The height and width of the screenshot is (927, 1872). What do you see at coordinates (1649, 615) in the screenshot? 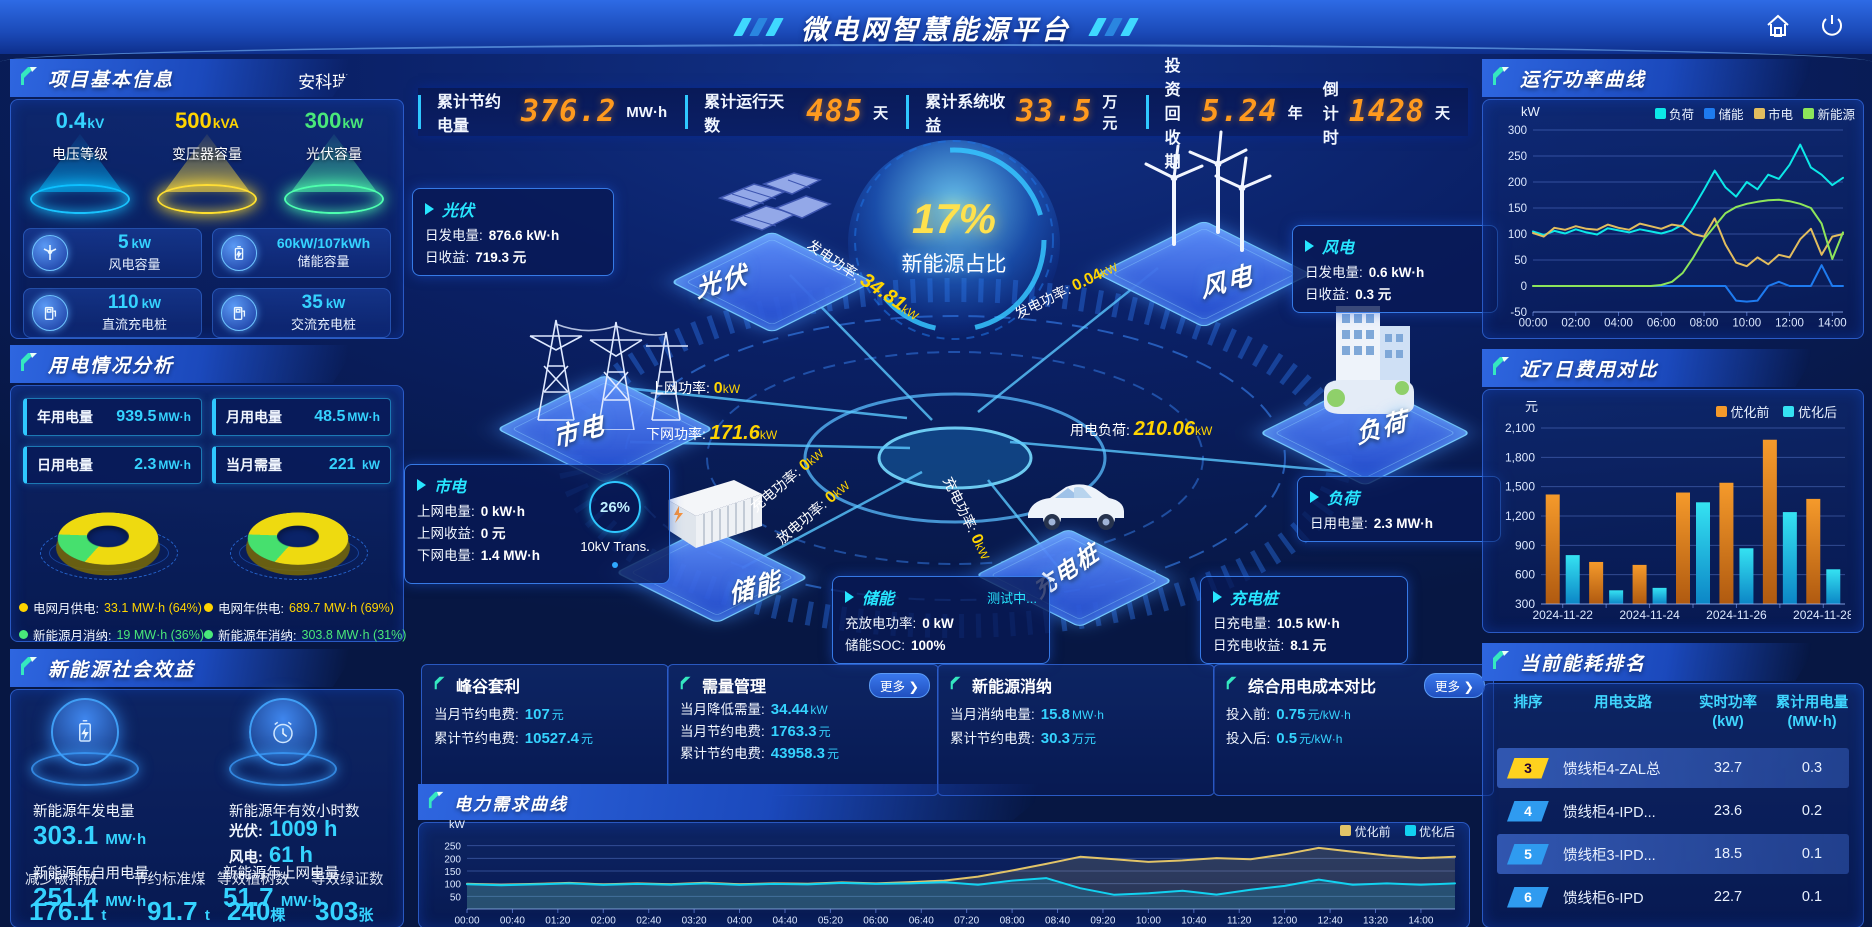
I see `svg-text: 2024-11-24` at bounding box center [1649, 615].